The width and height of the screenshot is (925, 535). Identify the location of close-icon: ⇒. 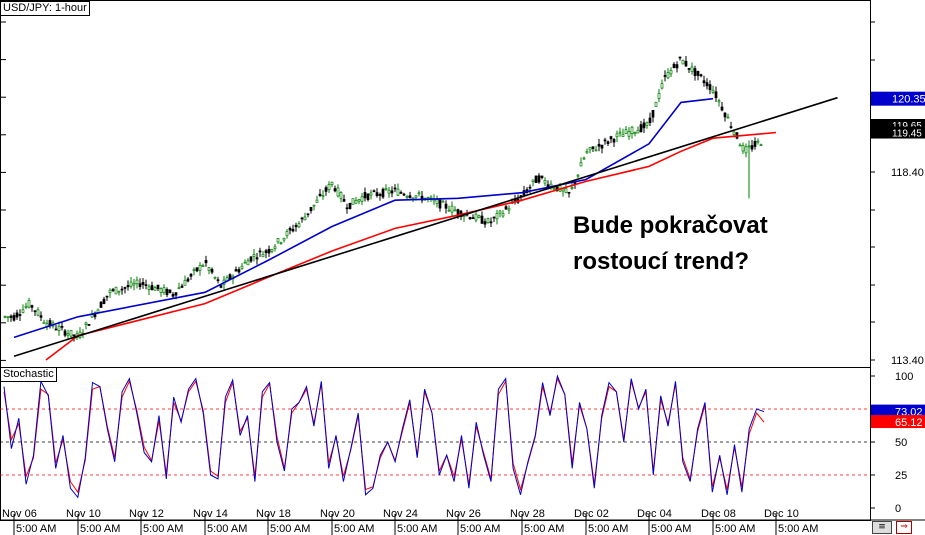
(904, 527).